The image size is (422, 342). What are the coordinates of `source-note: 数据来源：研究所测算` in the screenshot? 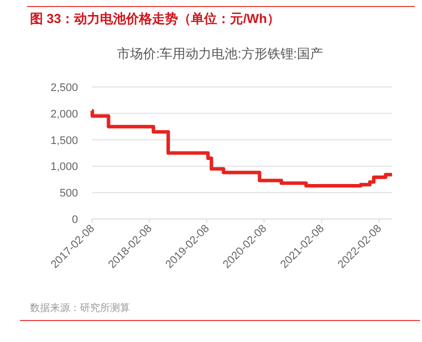 It's located at (80, 308).